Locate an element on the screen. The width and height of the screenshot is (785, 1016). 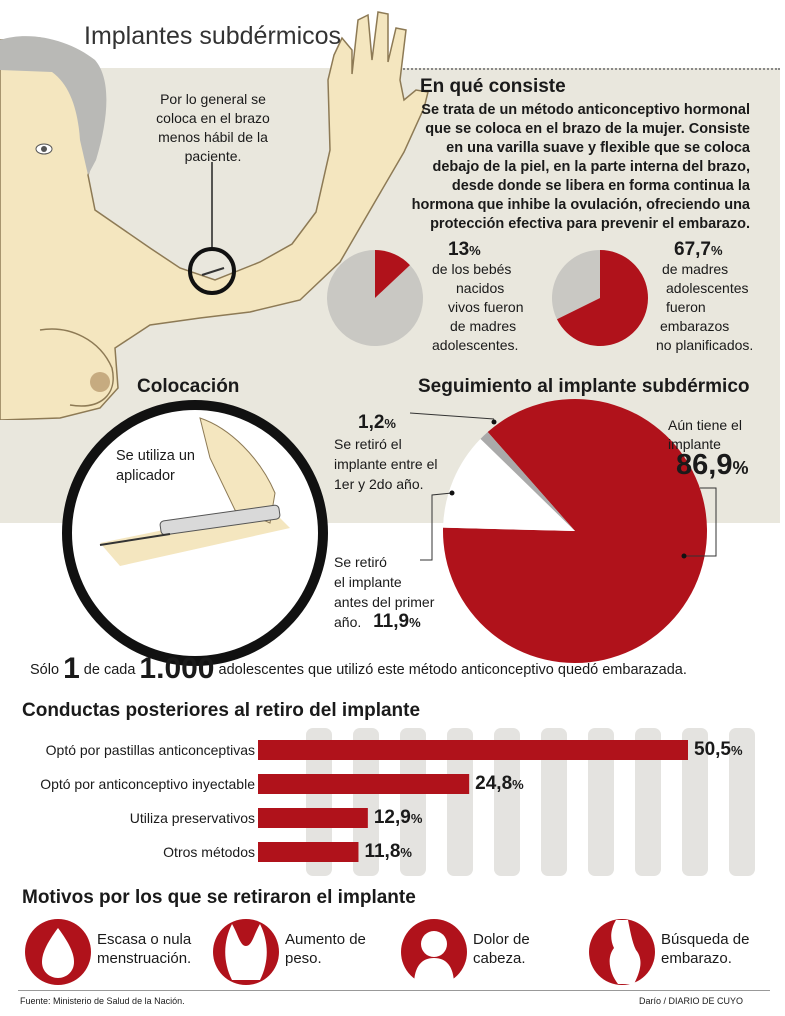
applicator-illustration is located at coordinates (195, 533).